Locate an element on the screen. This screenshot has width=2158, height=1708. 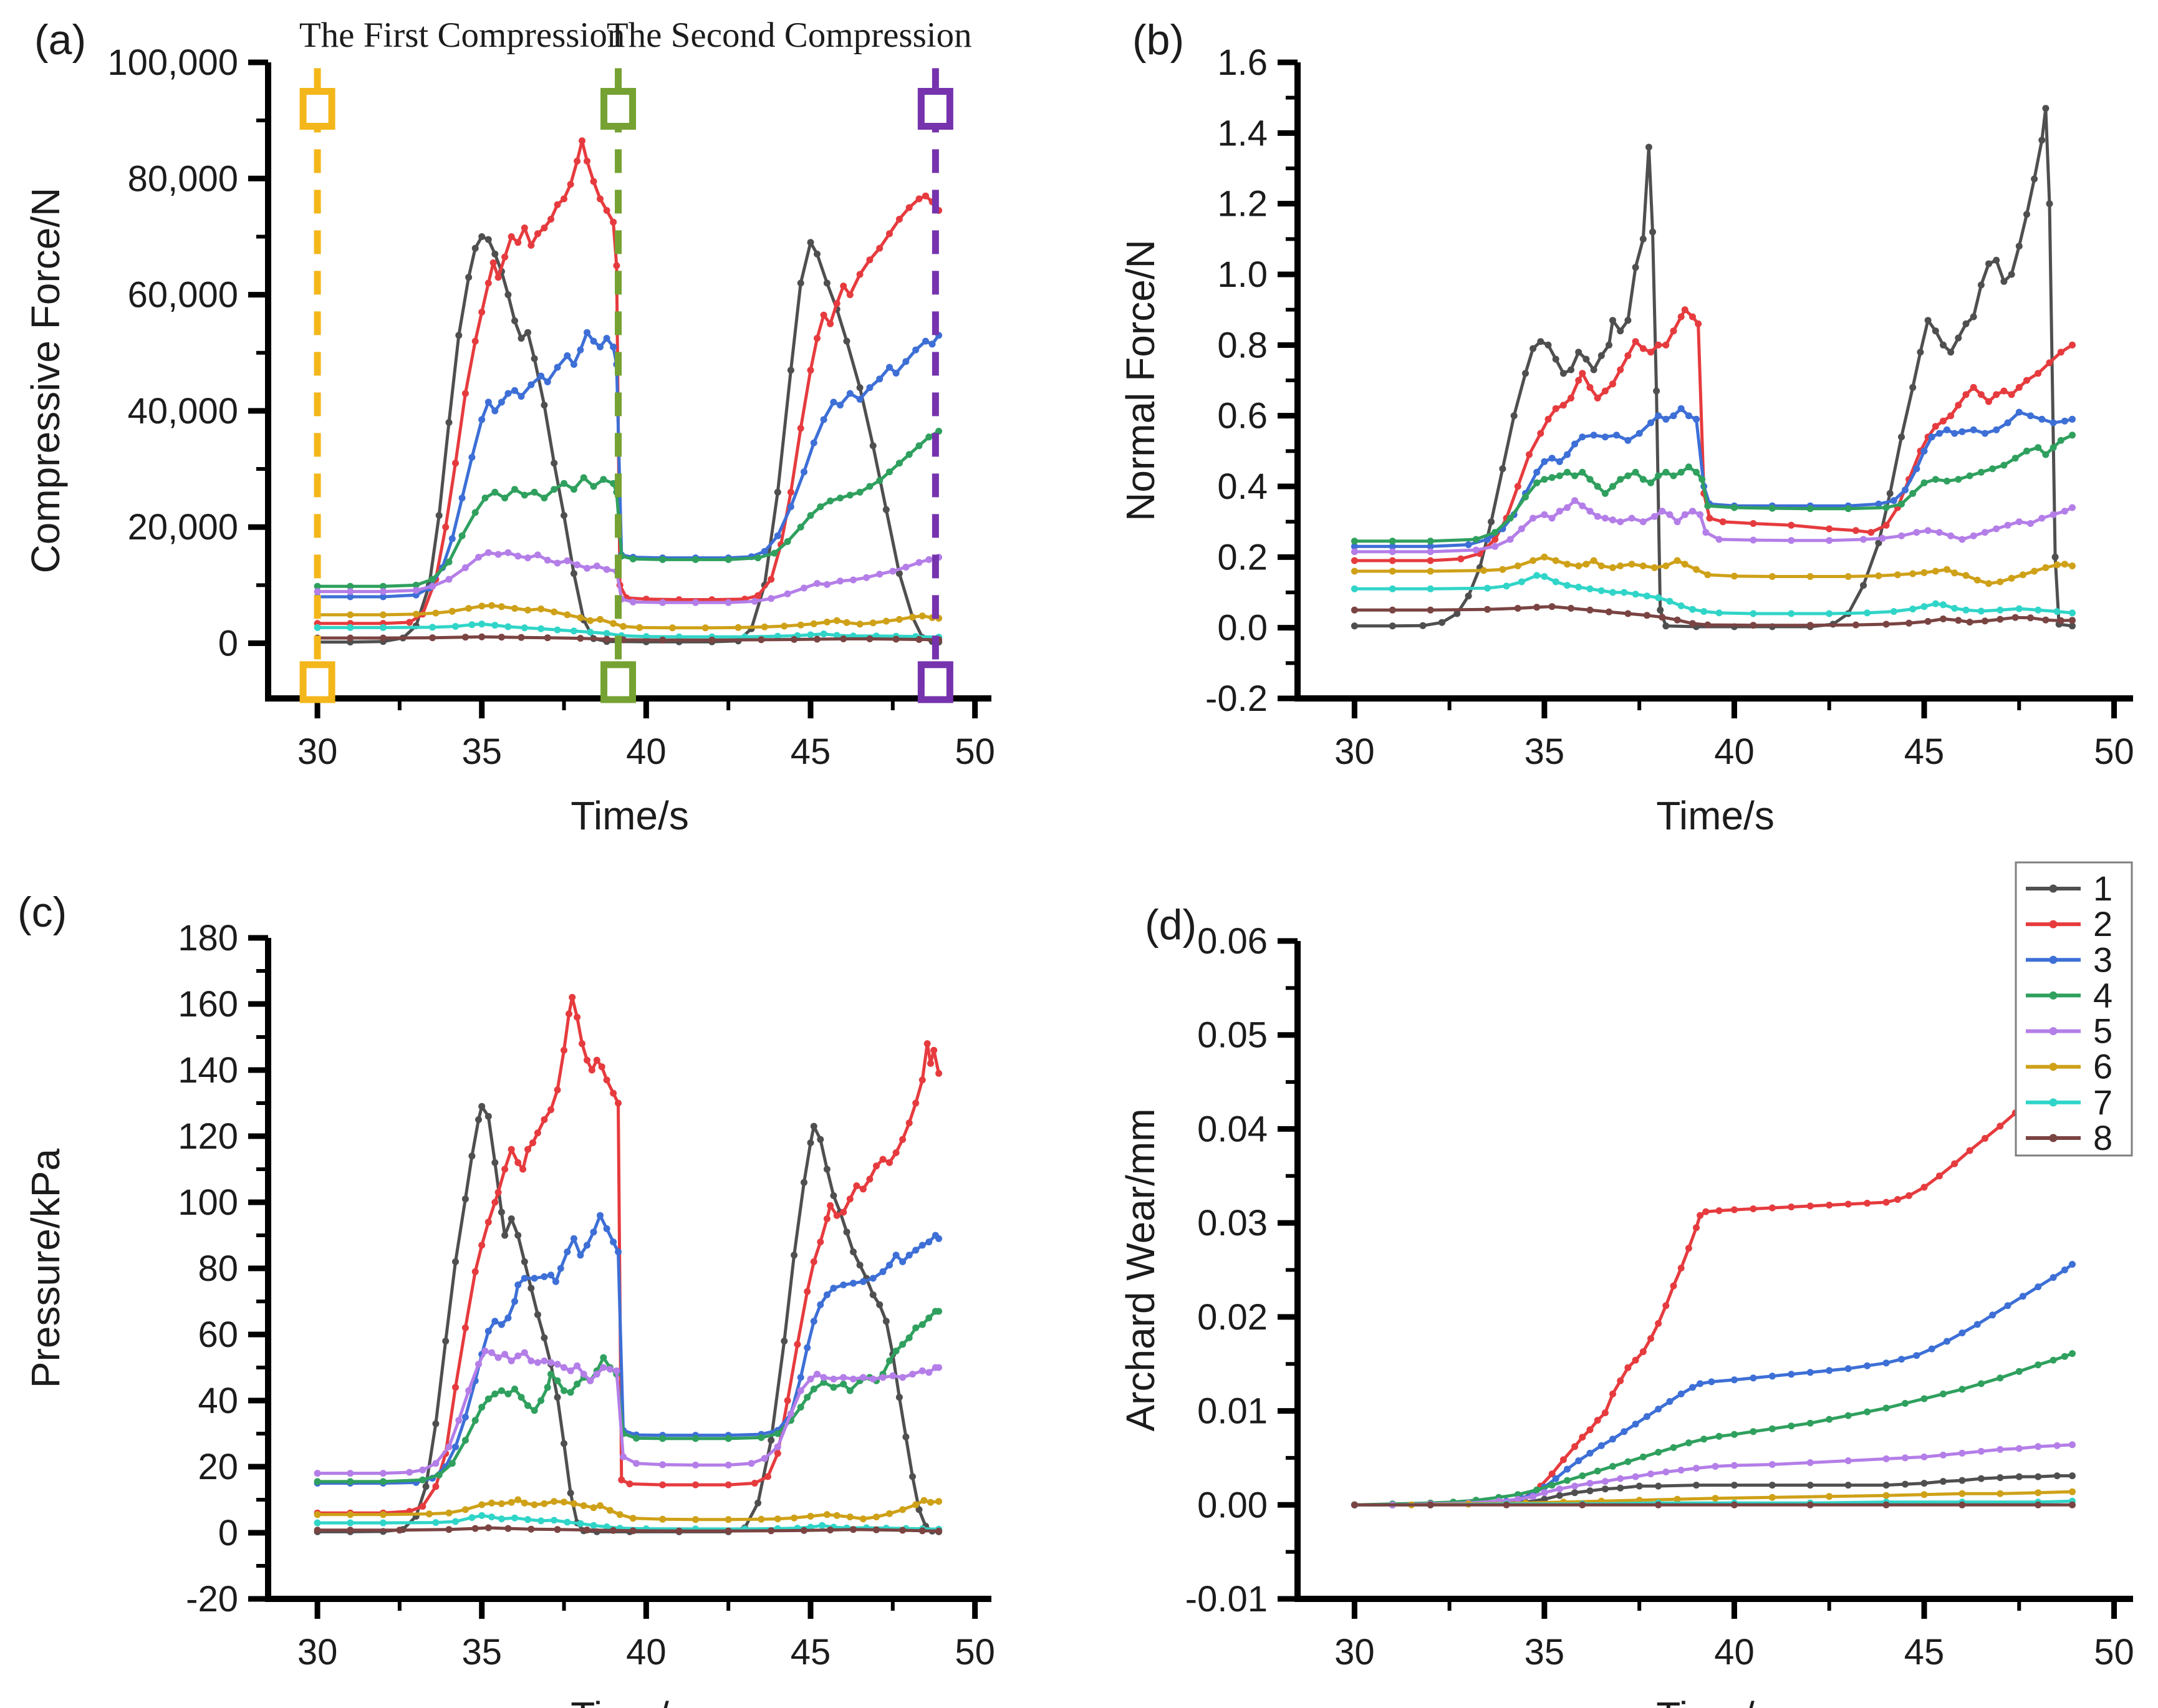
svg-text: 40,000 is located at coordinates (183, 411).